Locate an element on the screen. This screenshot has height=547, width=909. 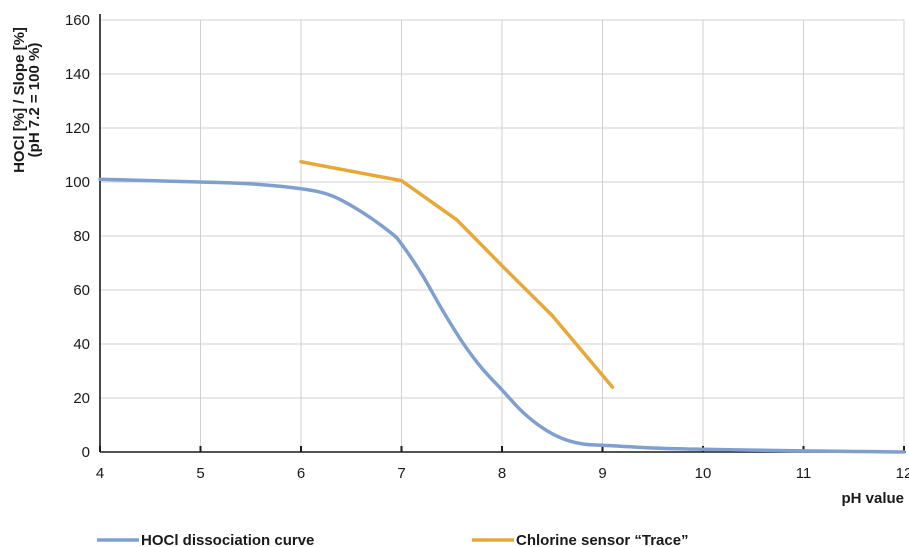
x-tick-label-10: 10 is located at coordinates (703, 473).